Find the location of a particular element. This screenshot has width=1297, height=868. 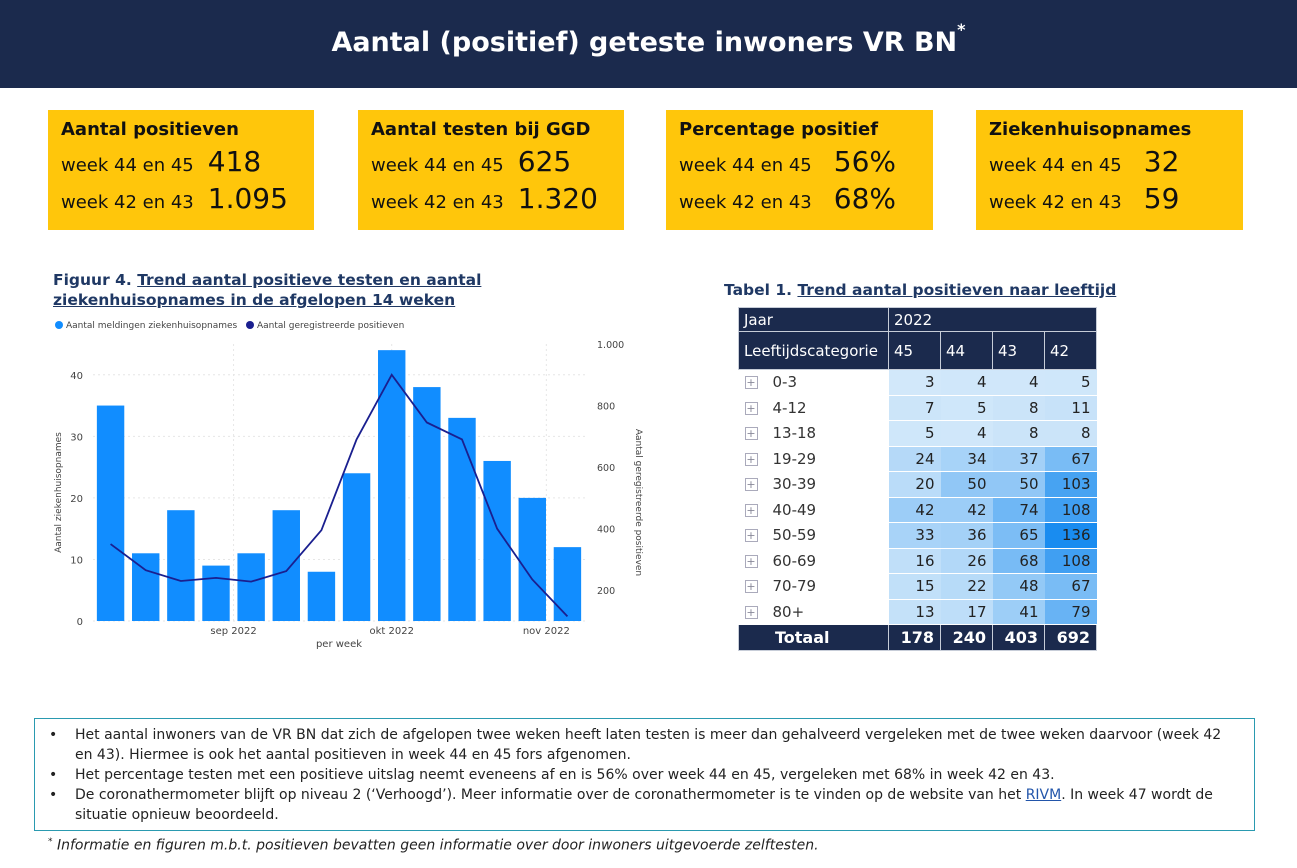

value-cell: 37 is located at coordinates (1018, 459).